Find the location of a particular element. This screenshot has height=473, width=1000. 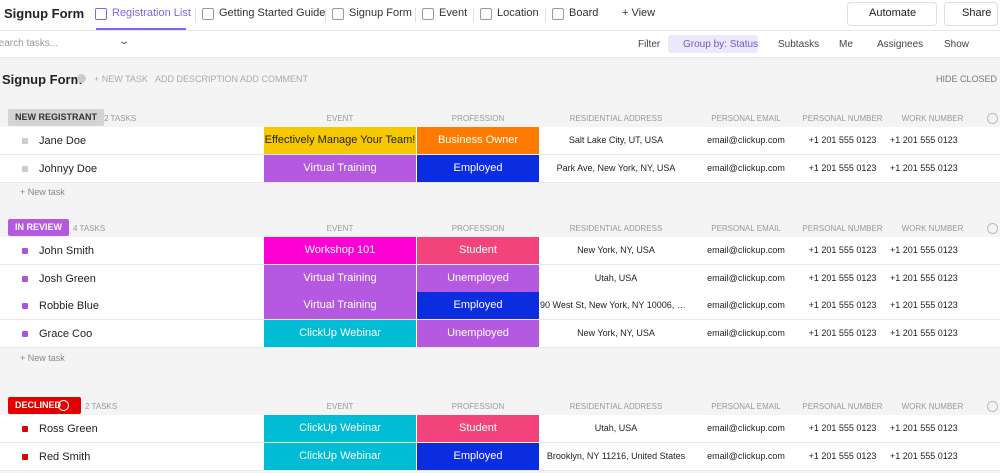

new-task-link: + NEW TASK is located at coordinates (121, 79).